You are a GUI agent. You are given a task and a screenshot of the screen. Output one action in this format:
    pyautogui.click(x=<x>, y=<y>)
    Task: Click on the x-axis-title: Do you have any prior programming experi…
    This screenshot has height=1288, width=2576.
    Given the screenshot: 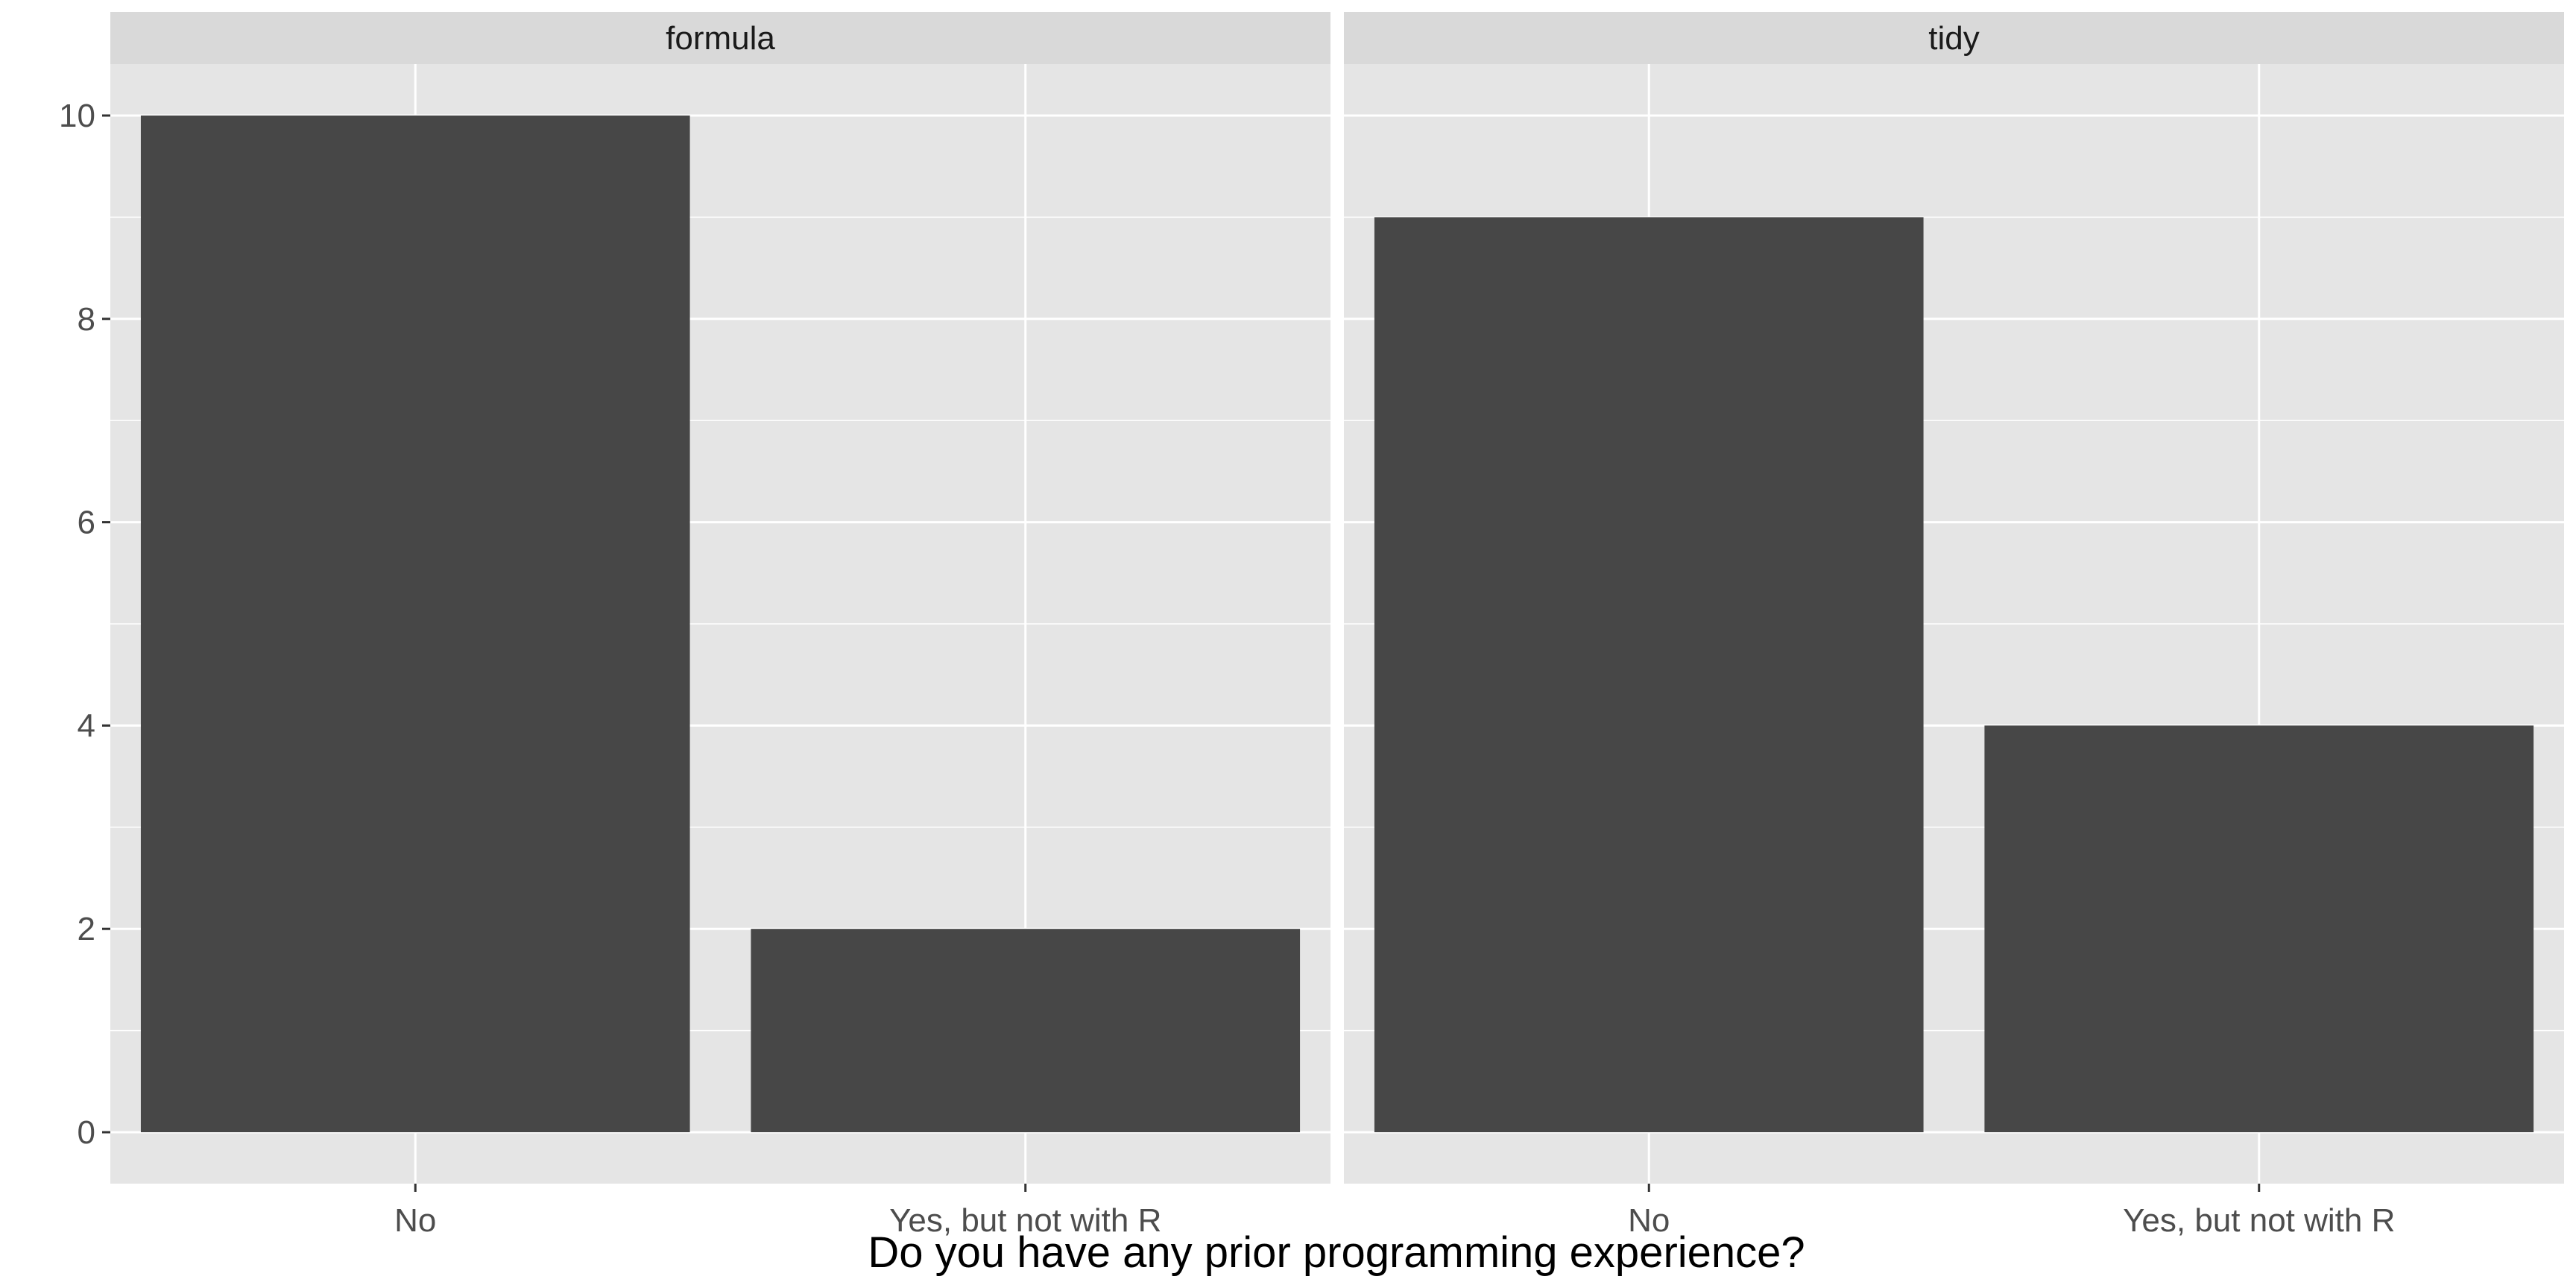 What is the action you would take?
    pyautogui.click(x=1337, y=1252)
    